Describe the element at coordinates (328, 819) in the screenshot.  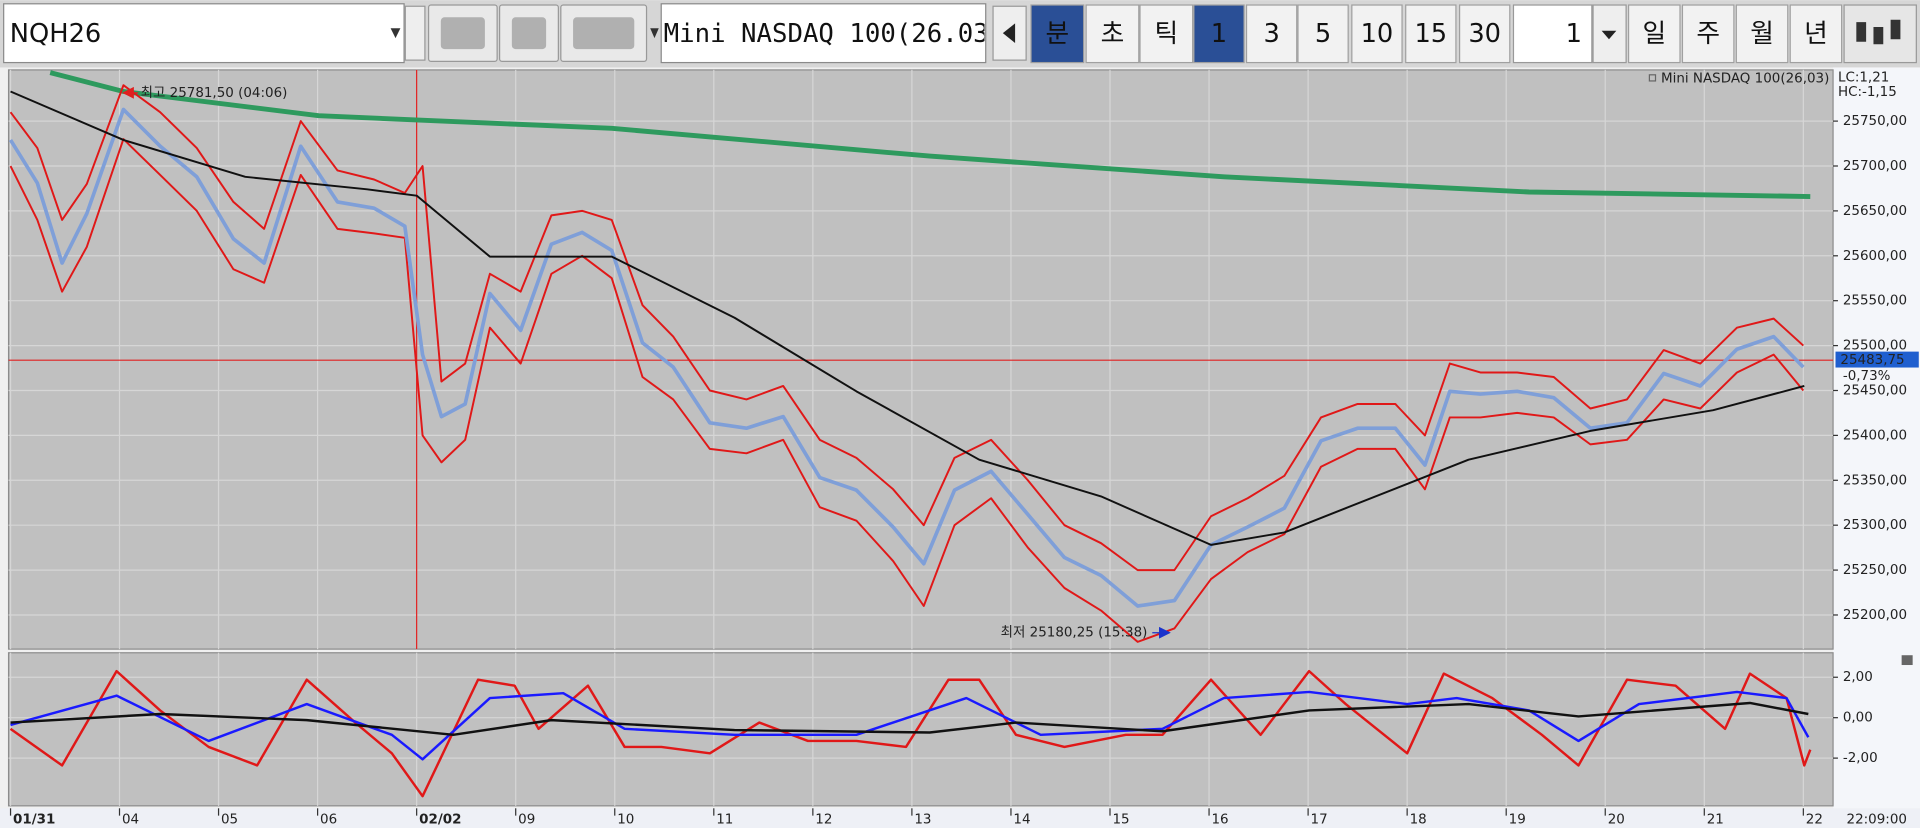
I see `x-tick-label: 06` at that location.